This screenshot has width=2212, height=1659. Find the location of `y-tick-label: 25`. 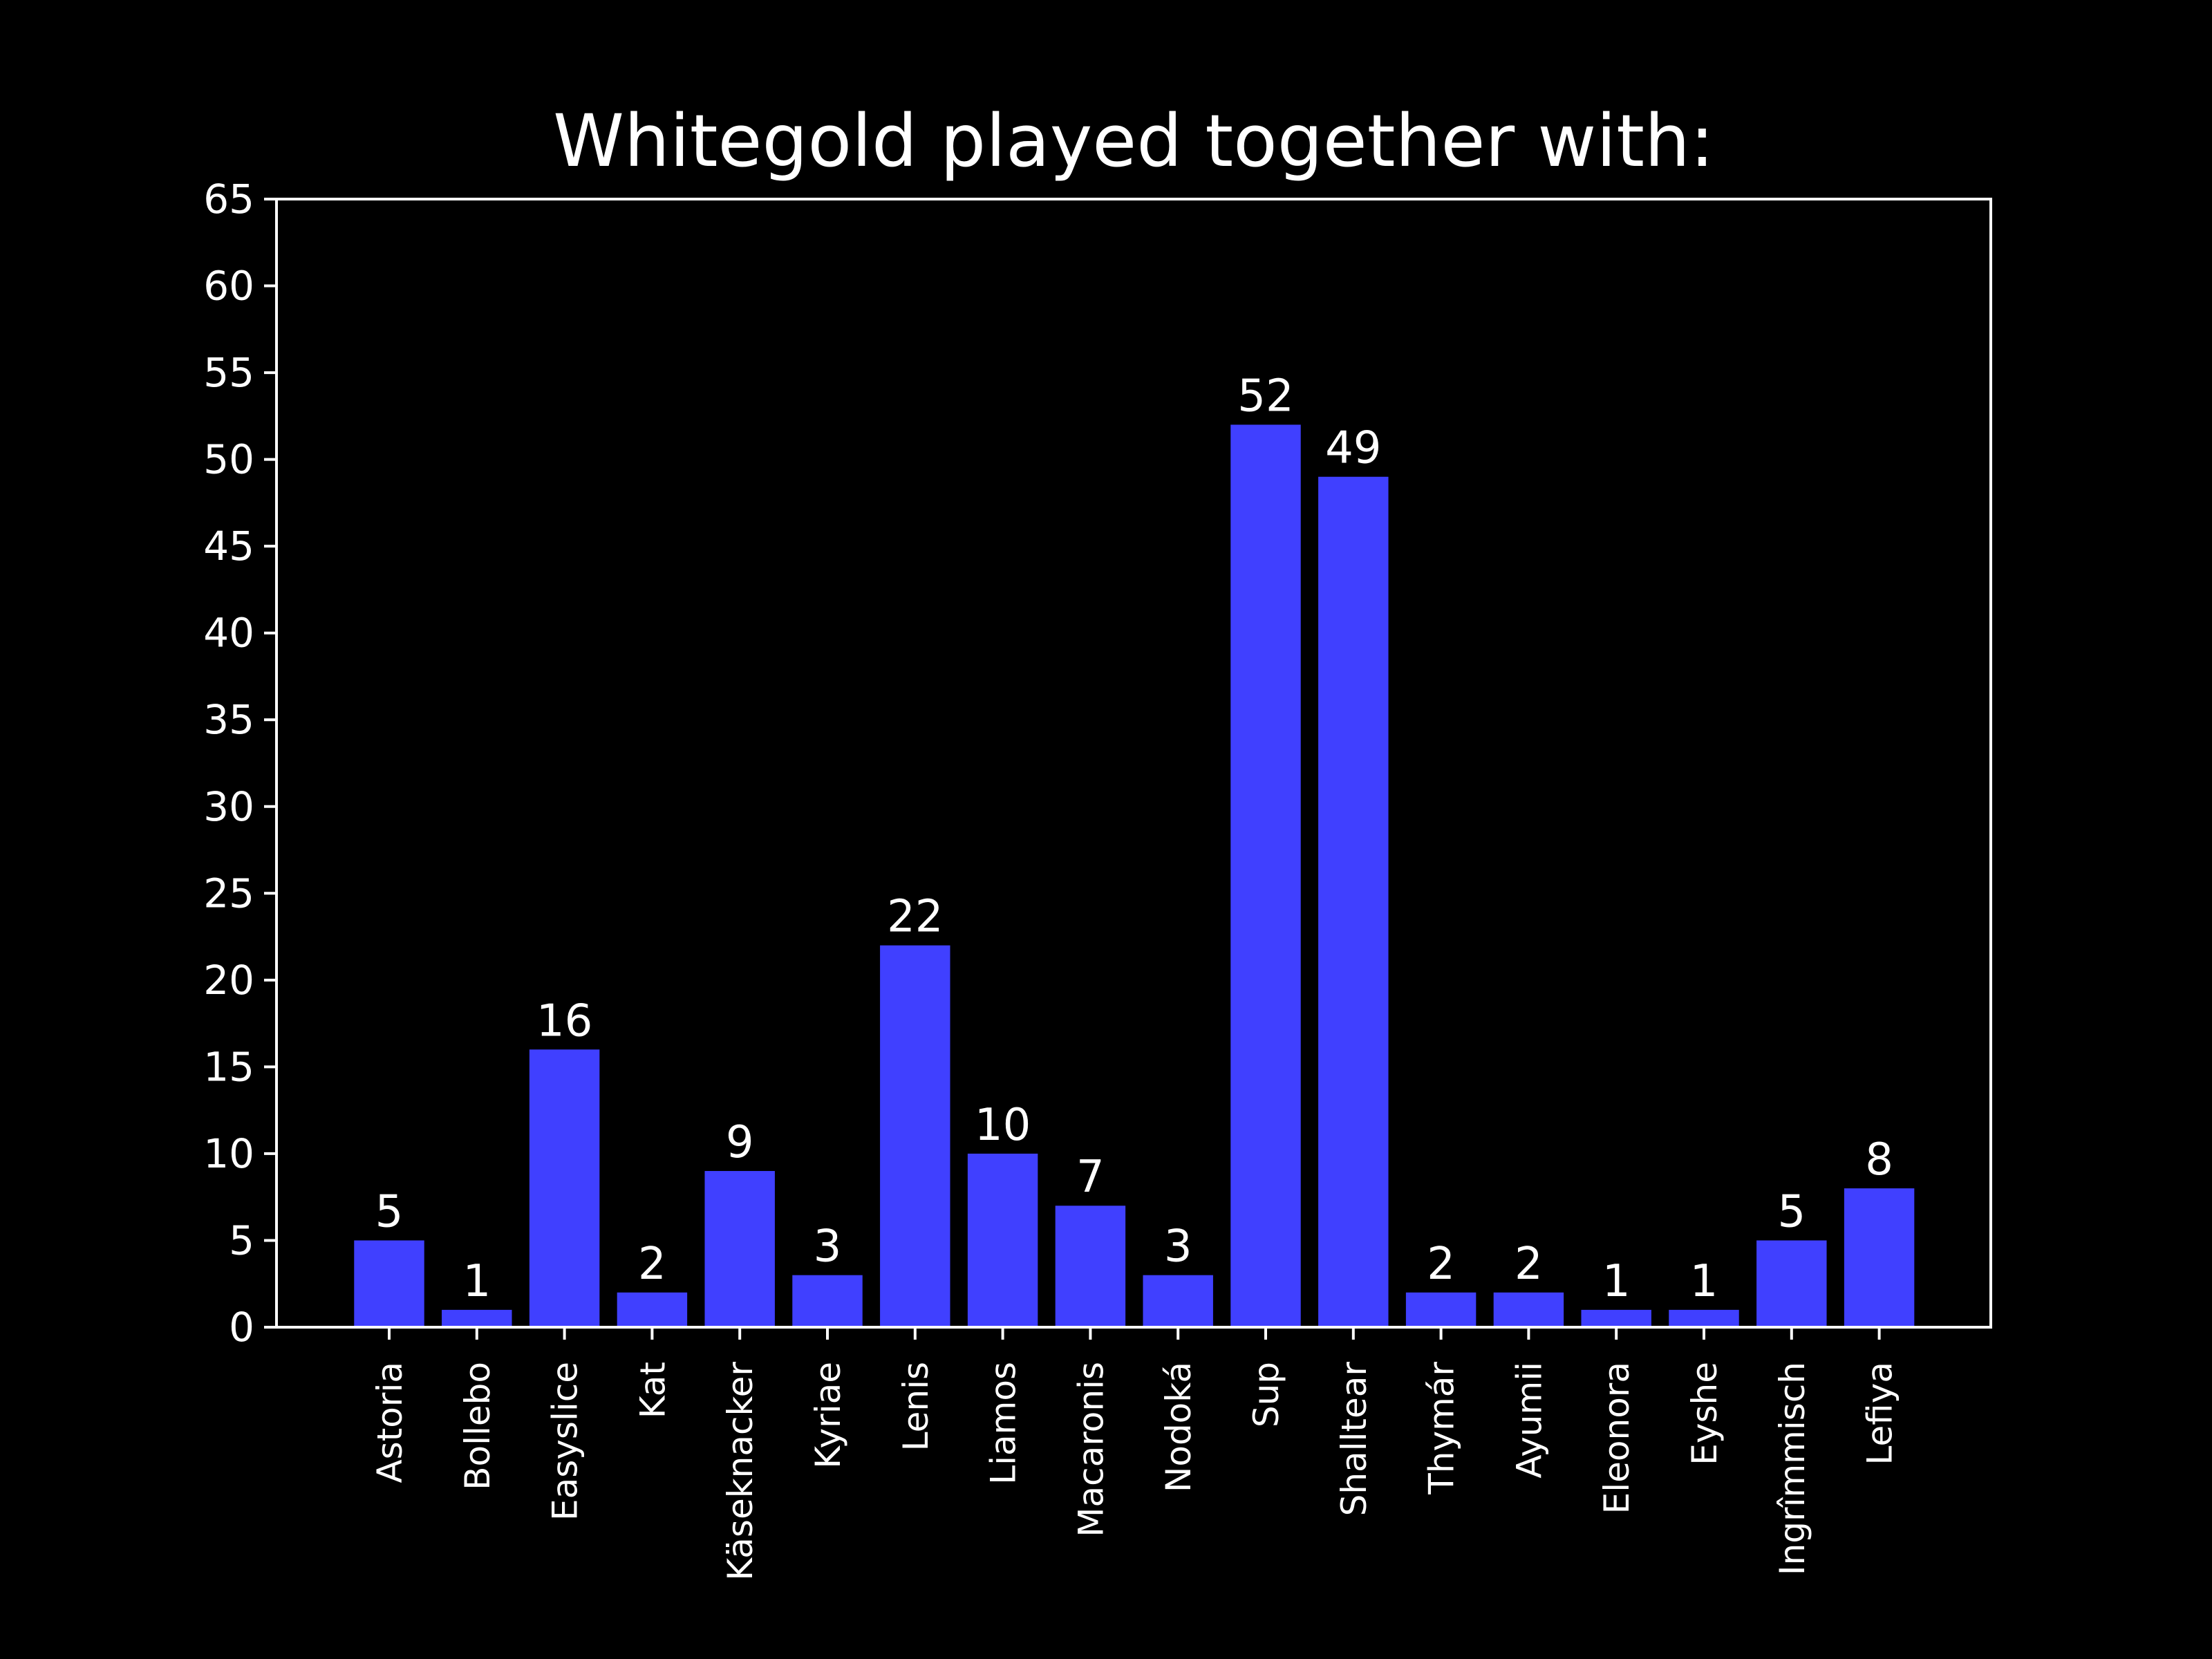

y-tick-label: 25 is located at coordinates (228, 894).